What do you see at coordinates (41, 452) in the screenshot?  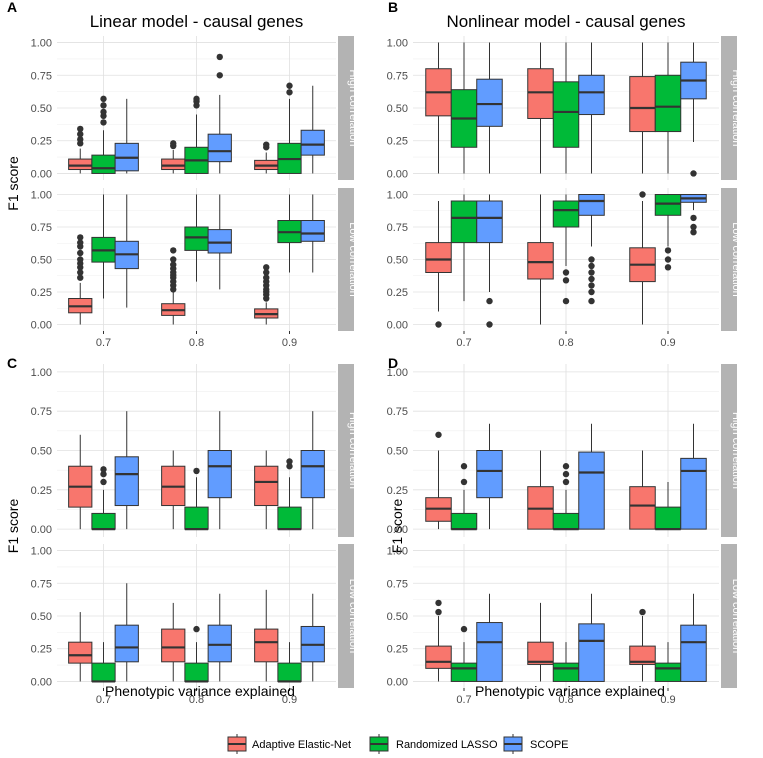 I see `y-tick-label: 0.50` at bounding box center [41, 452].